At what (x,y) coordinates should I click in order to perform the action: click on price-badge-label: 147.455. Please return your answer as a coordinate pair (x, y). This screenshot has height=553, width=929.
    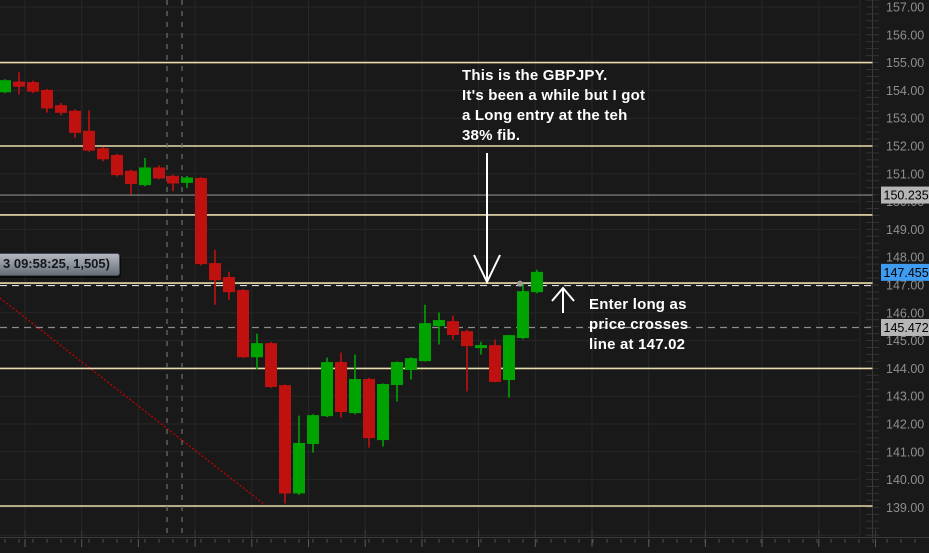
    Looking at the image, I should click on (906, 273).